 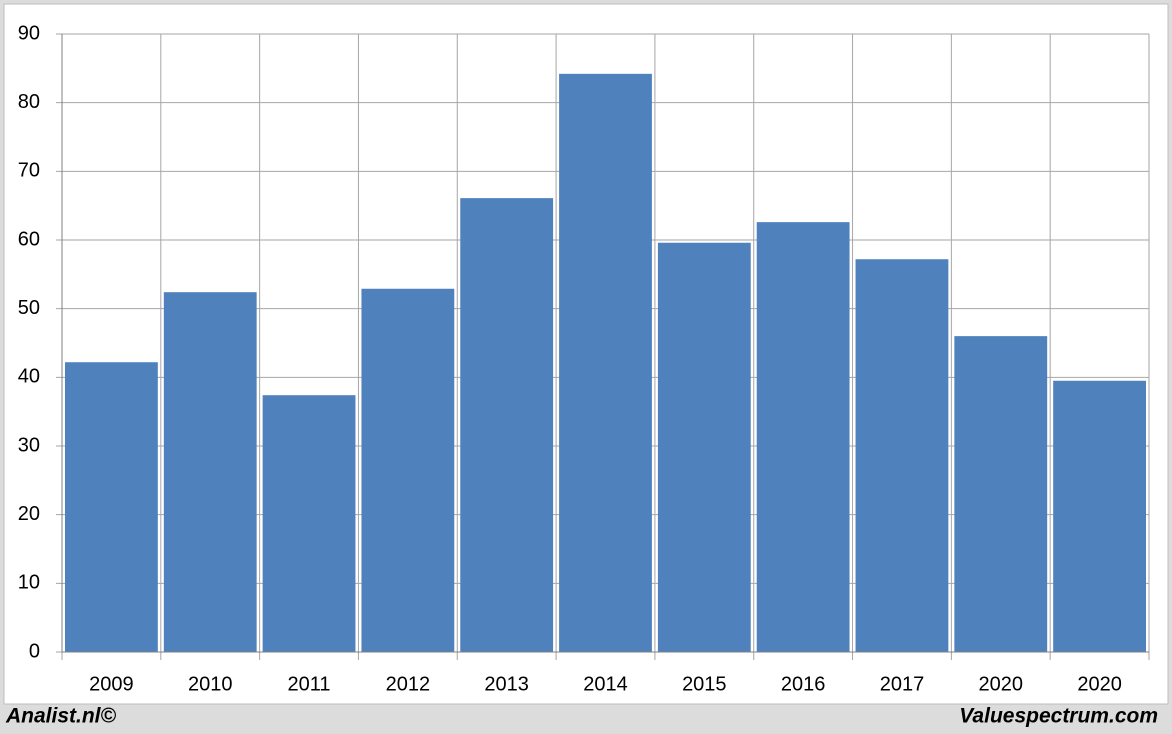 I want to click on y-tick-label: 30, so click(x=29, y=445).